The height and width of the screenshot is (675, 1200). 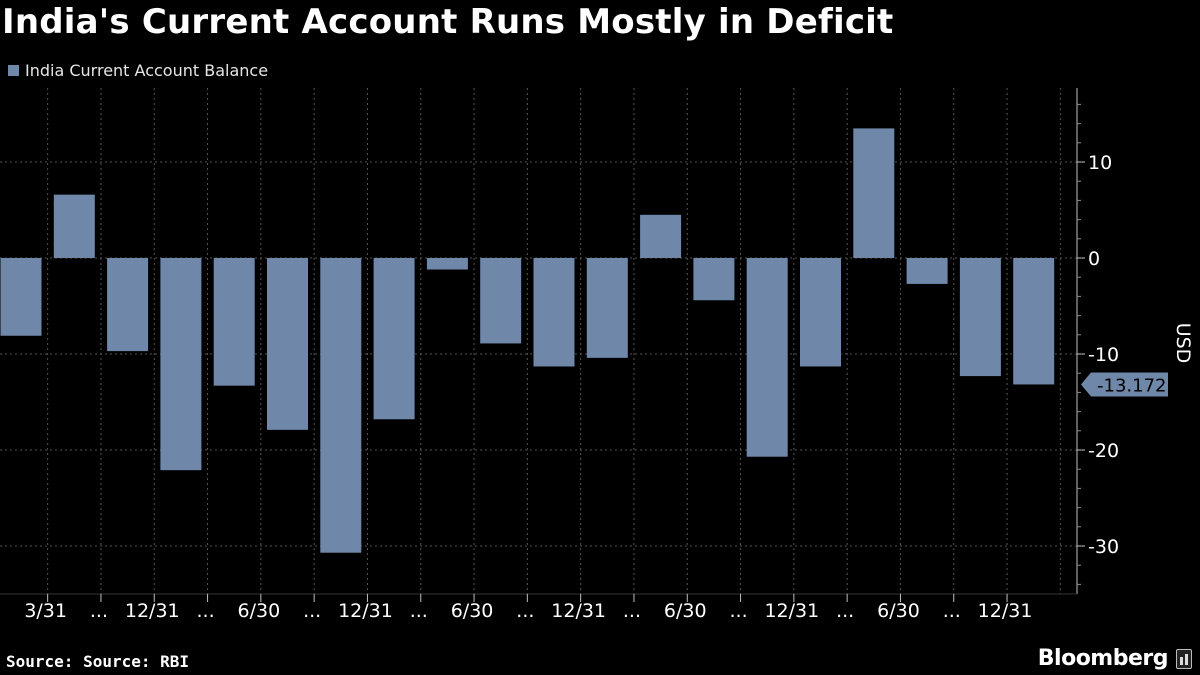 I want to click on legend-swatch, so click(x=13, y=70).